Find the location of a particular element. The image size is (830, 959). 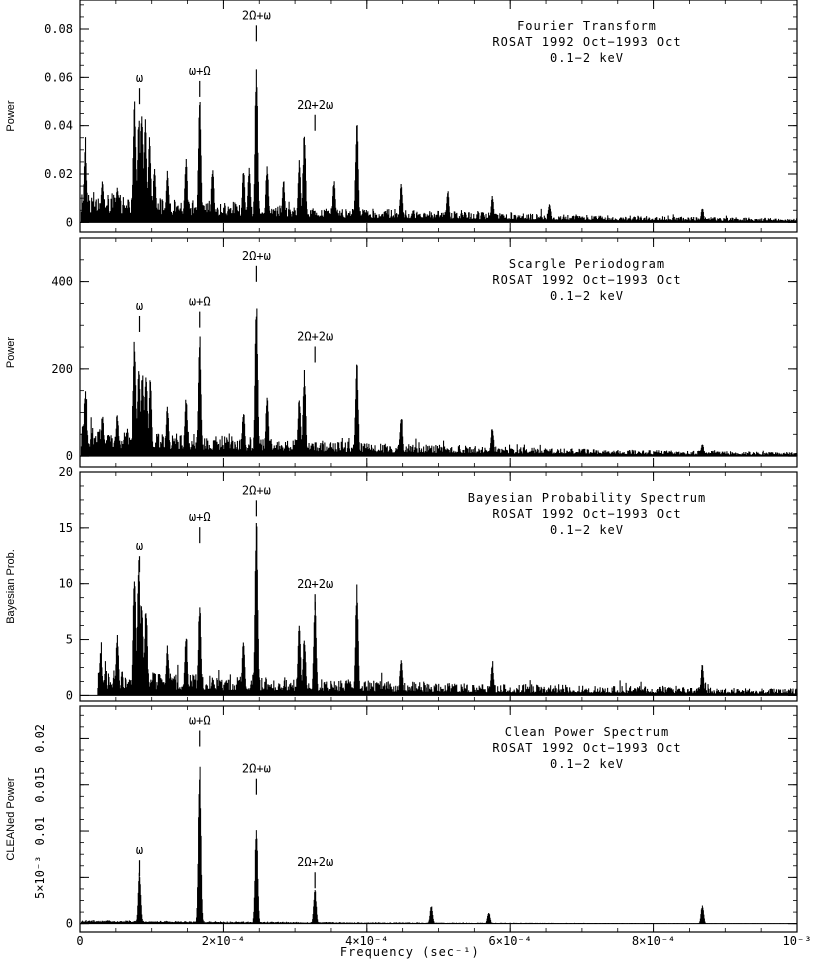

y-tick-label: 15 is located at coordinates (66, 528).